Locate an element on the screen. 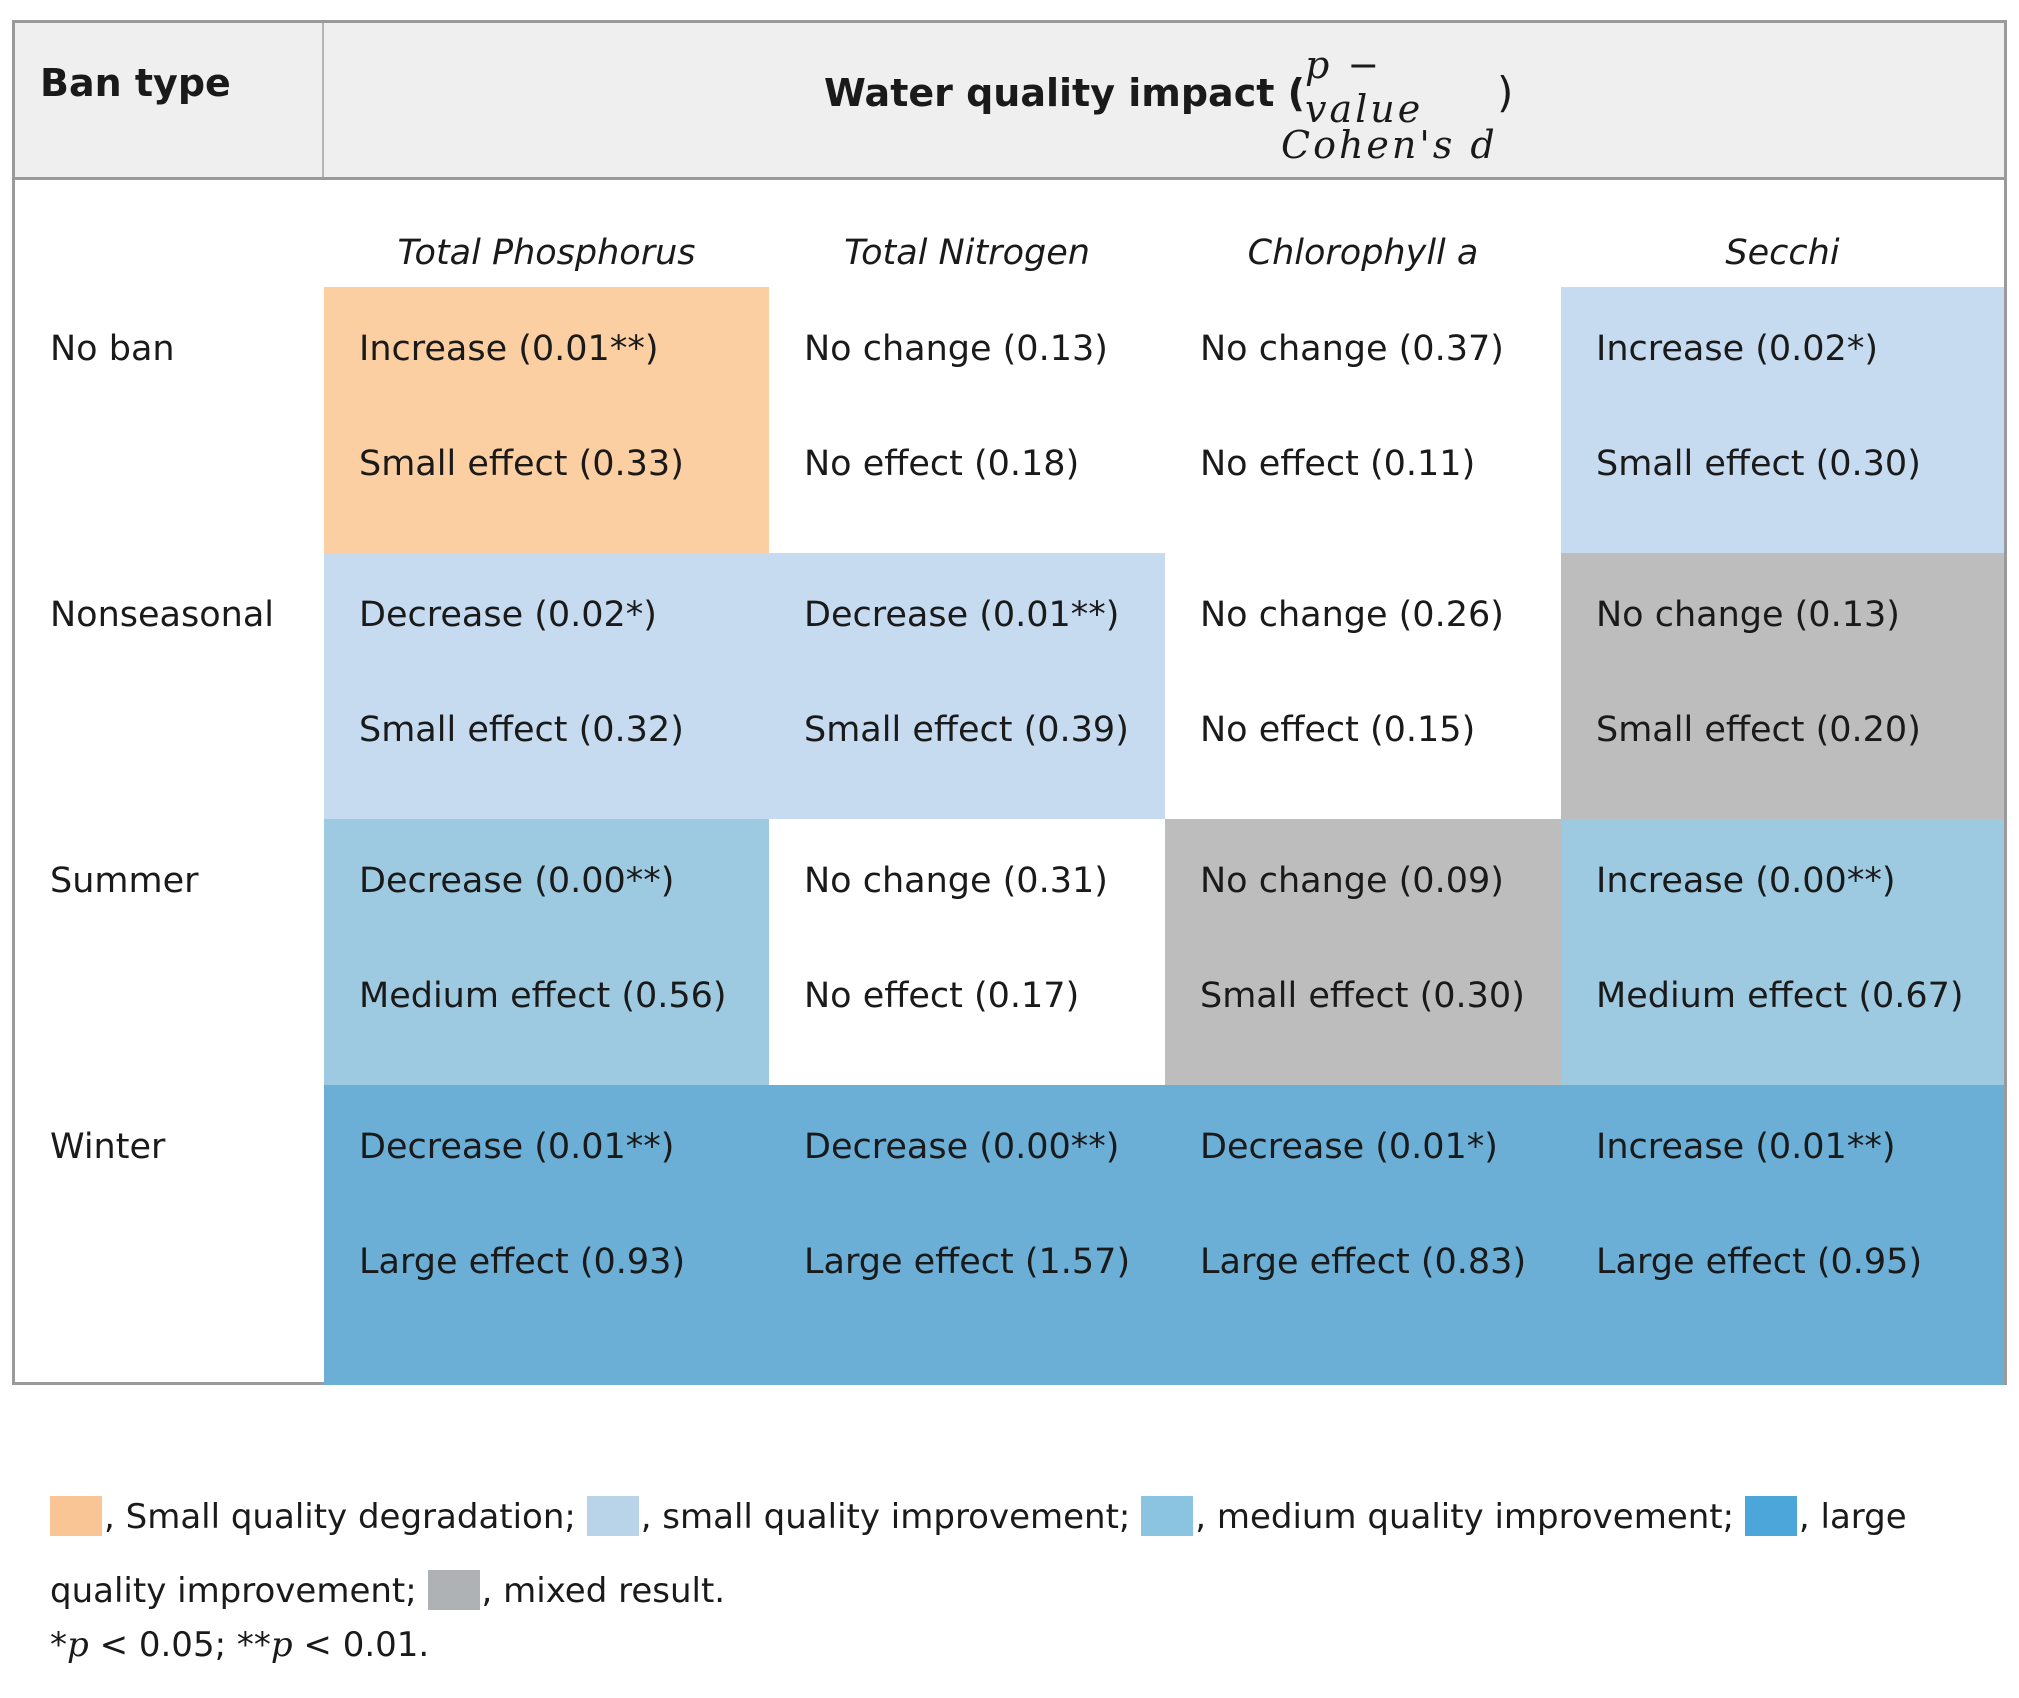  cell-effect-text: Large effect (0.95) is located at coordinates (1759, 1262).